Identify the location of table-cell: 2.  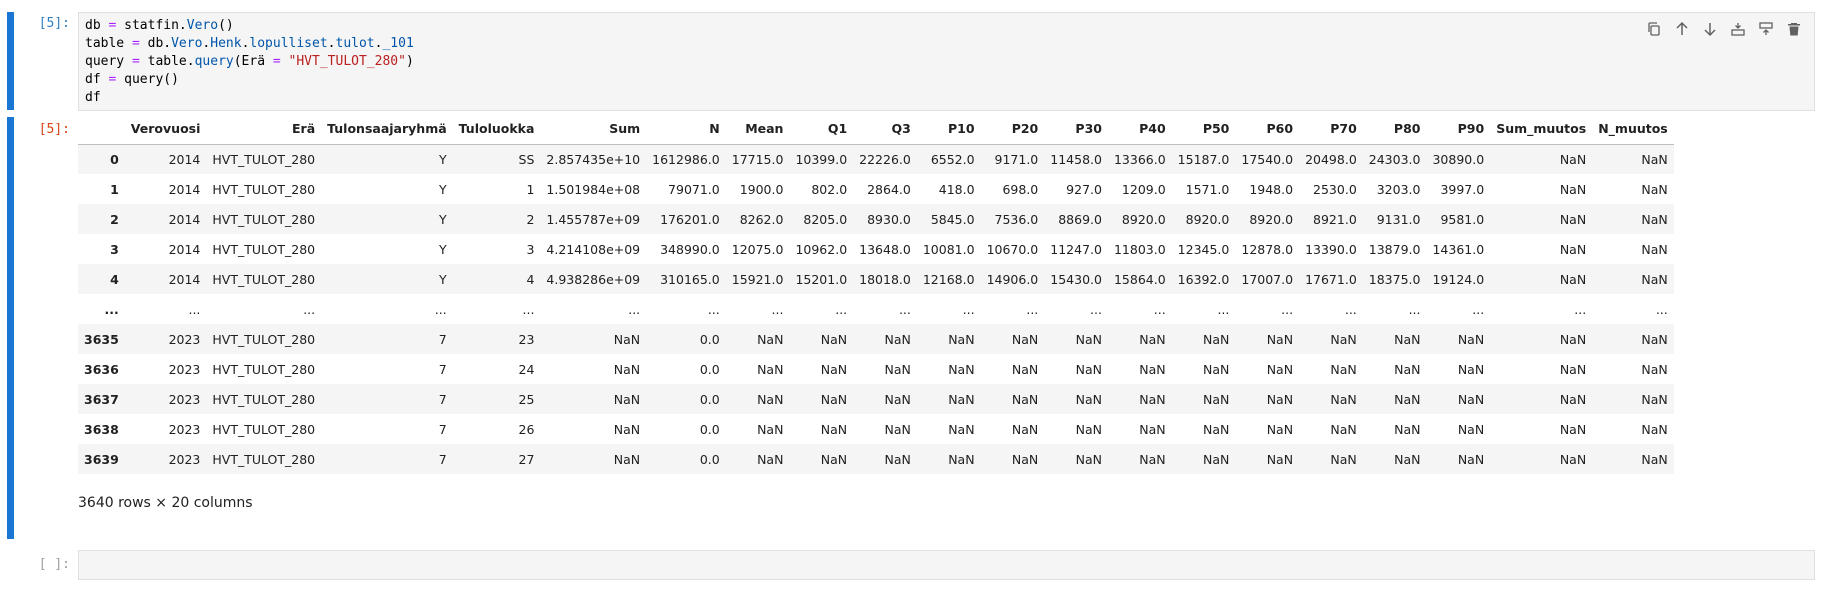
(530, 219).